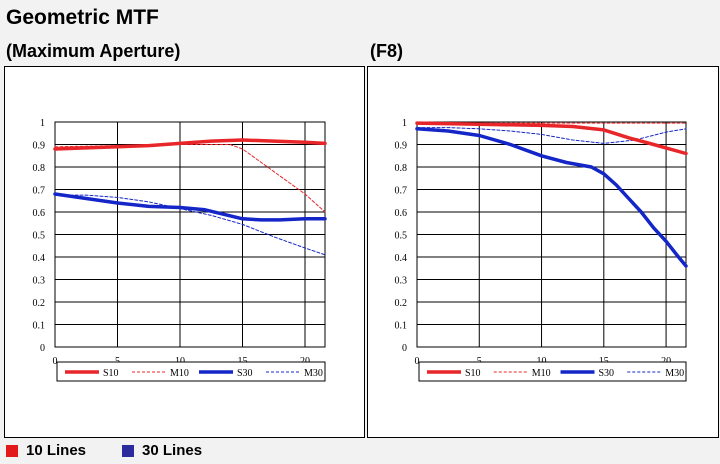  I want to click on series-line-m10, so click(190, 178).